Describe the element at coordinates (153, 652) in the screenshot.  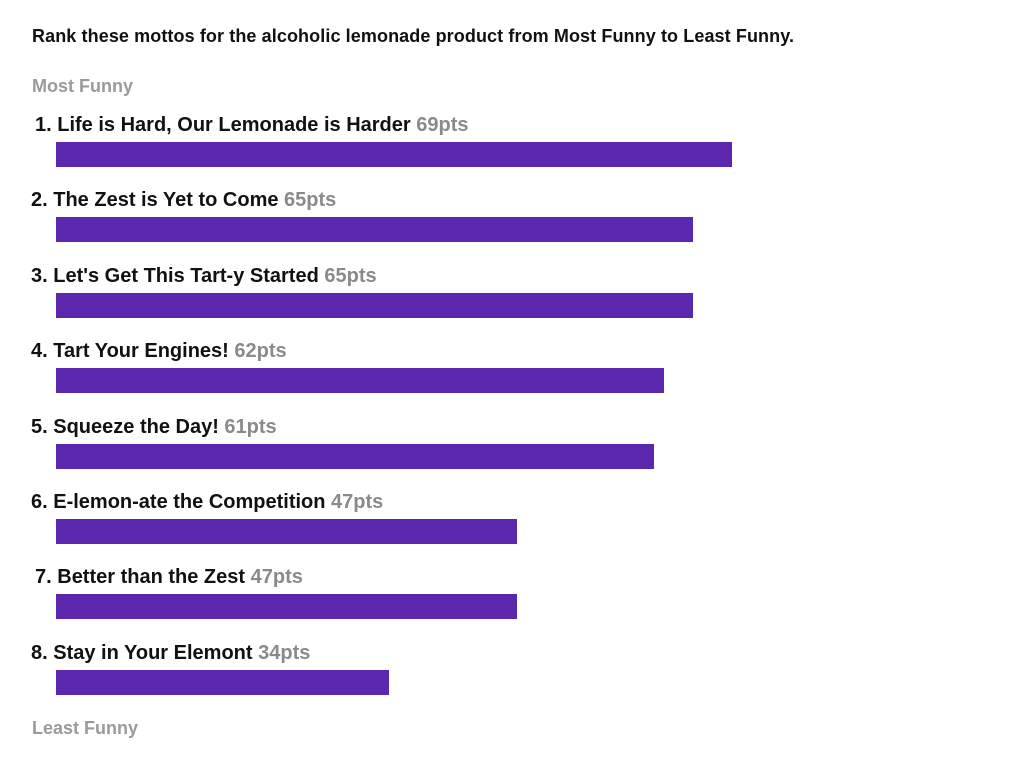
I see `motto-text: Stay in Your Elemont` at that location.